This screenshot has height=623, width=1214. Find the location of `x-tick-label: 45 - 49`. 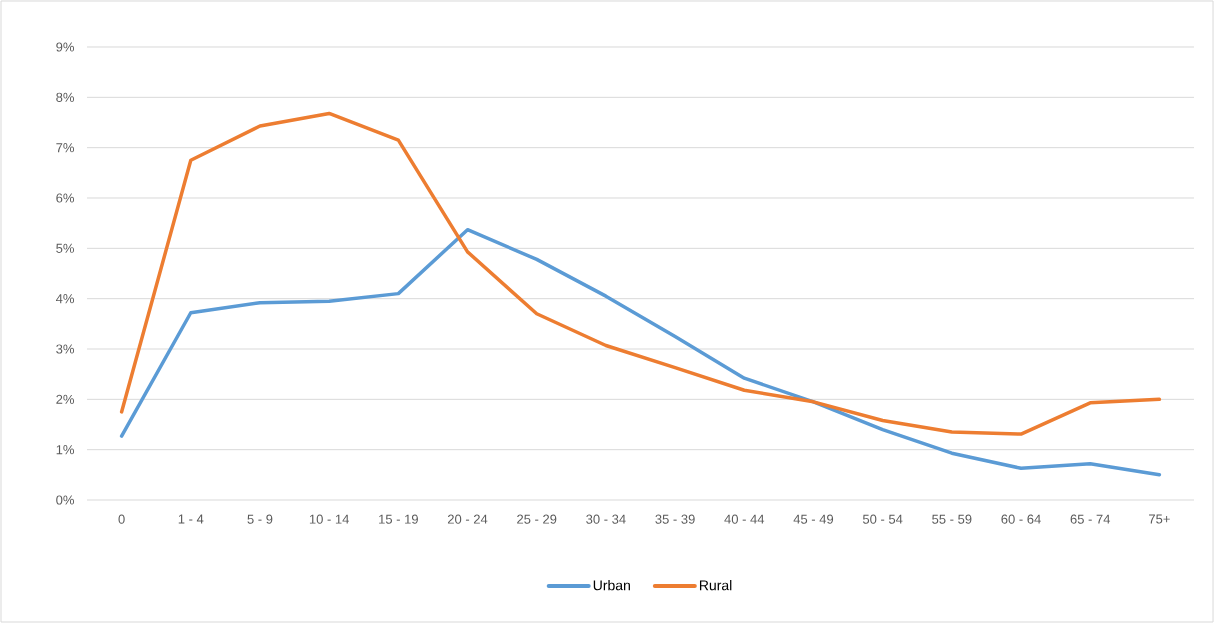

x-tick-label: 45 - 49 is located at coordinates (813, 519).